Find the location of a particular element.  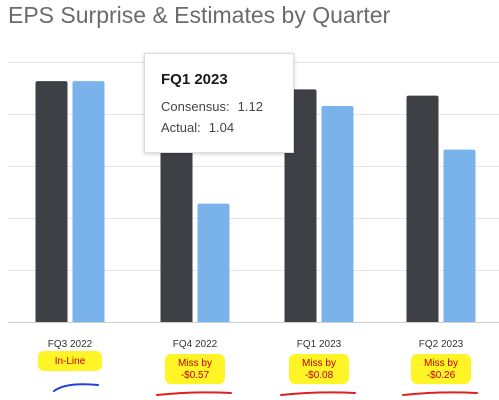

x-tick-label: FQ1 2023 is located at coordinates (319, 344).